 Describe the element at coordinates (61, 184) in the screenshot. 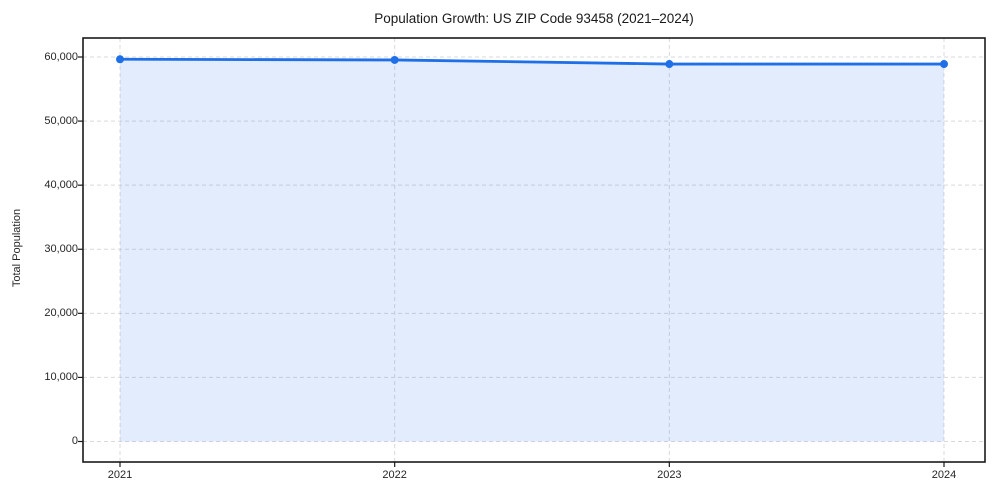

I see `y-tick-label: 40,000` at that location.